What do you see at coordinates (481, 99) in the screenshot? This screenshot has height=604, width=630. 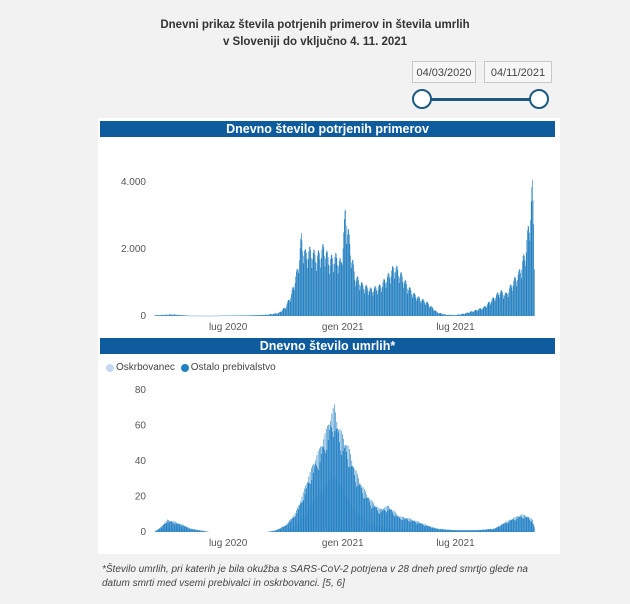 I see `date-slider-track` at bounding box center [481, 99].